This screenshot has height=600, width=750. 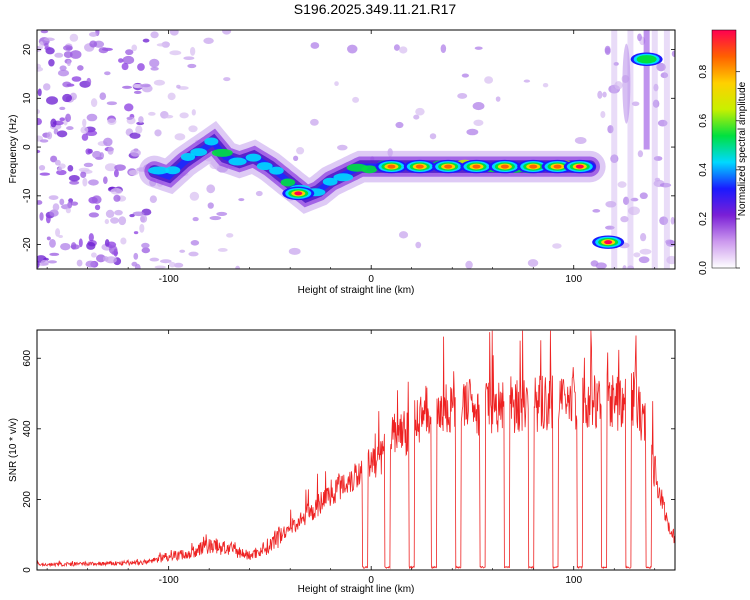 I want to click on colorbar-label: Normalized spectral amplitude, so click(x=742, y=148).